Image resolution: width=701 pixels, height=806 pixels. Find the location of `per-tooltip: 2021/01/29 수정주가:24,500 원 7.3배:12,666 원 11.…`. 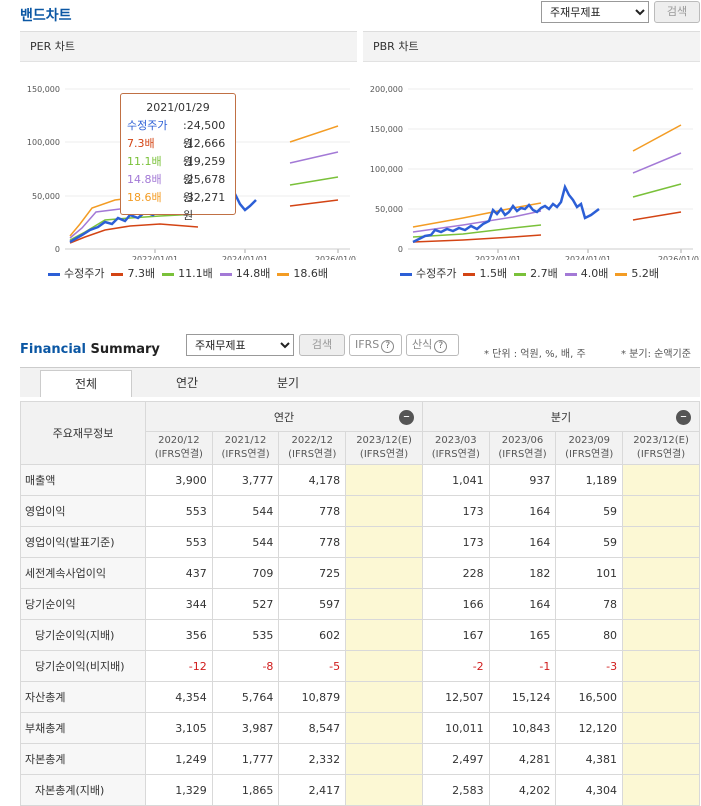

per-tooltip: 2021/01/29 수정주가:24,500 원 7.3배:12,666 원 11.… is located at coordinates (178, 157).